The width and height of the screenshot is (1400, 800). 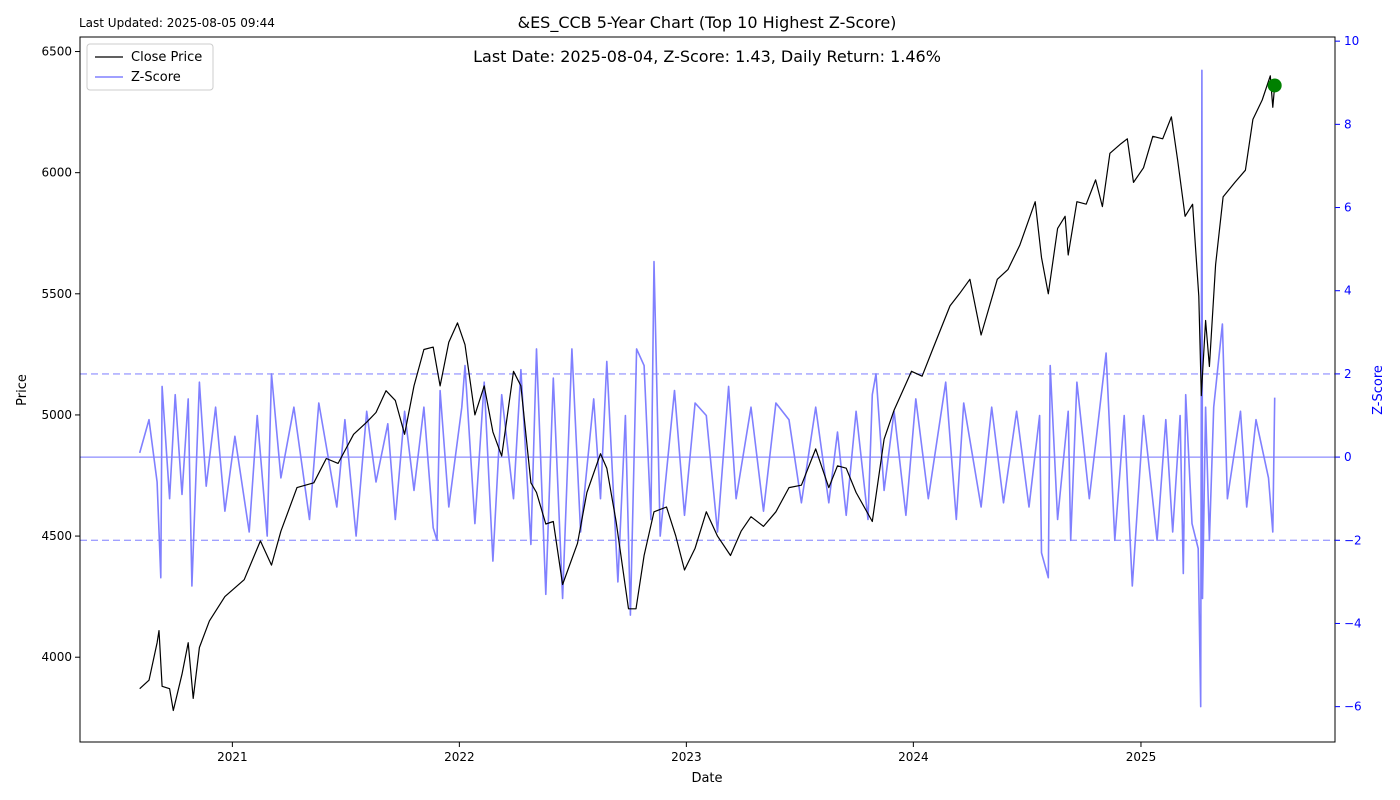 I want to click on last-point-marker, so click(x=1274, y=85).